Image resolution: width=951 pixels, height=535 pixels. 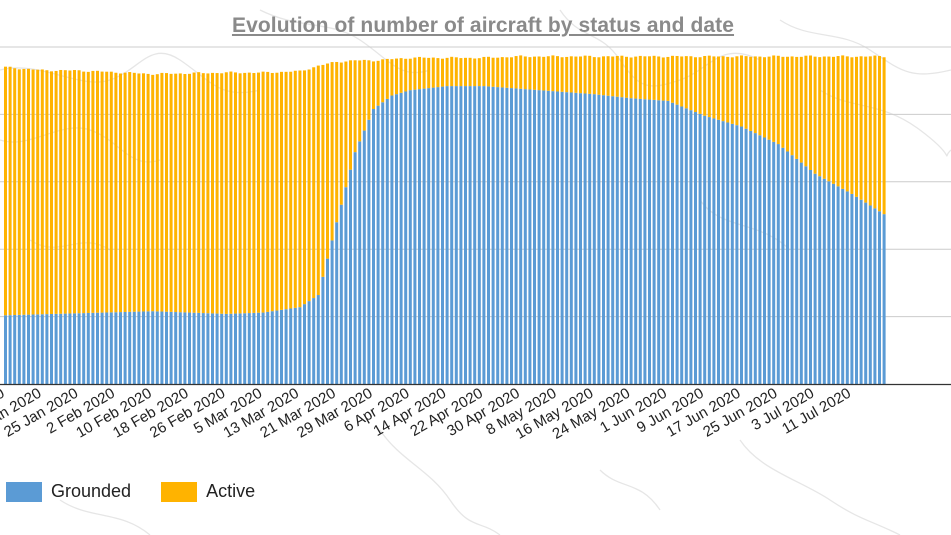 What do you see at coordinates (231, 491) in the screenshot?
I see `legend-label-active: Active` at bounding box center [231, 491].